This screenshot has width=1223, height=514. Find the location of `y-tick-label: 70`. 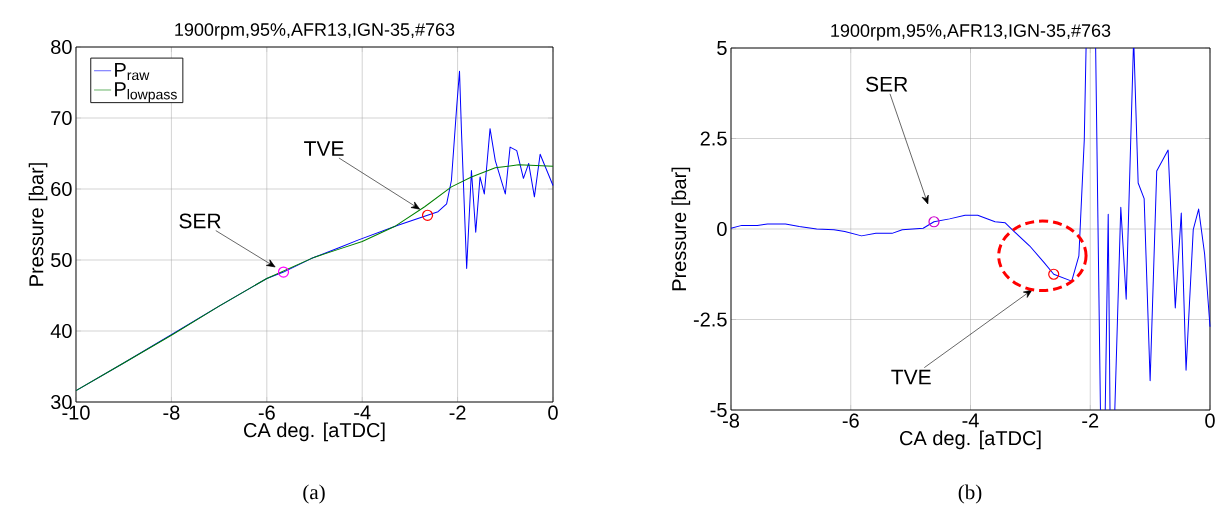

y-tick-label: 70 is located at coordinates (61, 118).